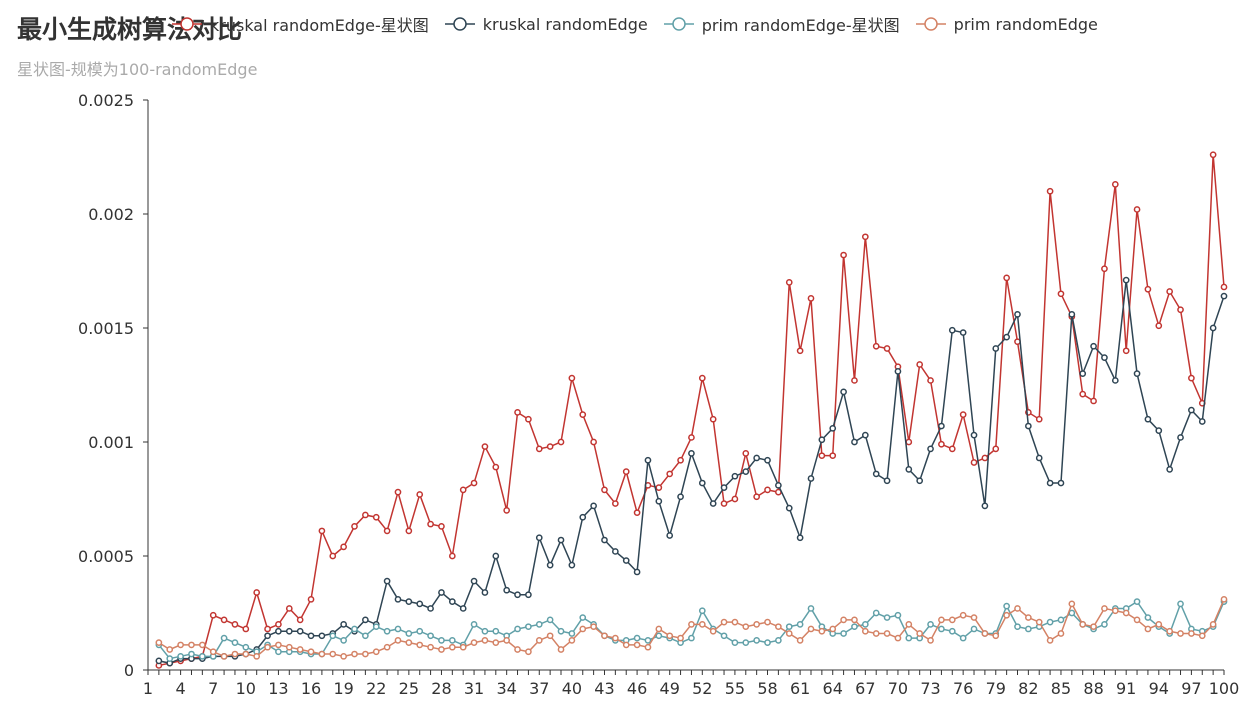 The height and width of the screenshot is (719, 1260). What do you see at coordinates (963, 688) in the screenshot?
I see `x-tick-label: 76` at bounding box center [963, 688].